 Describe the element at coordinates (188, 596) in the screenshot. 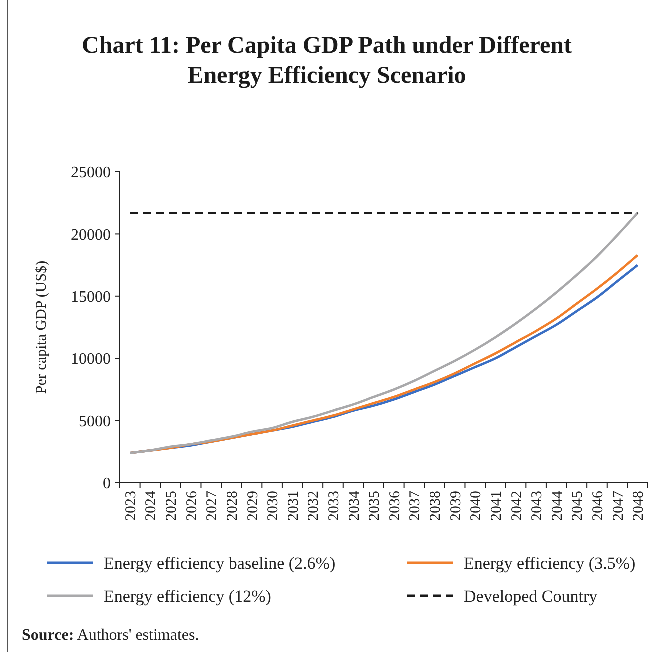

I see `legend-label: Energy efficiency (12%)` at that location.